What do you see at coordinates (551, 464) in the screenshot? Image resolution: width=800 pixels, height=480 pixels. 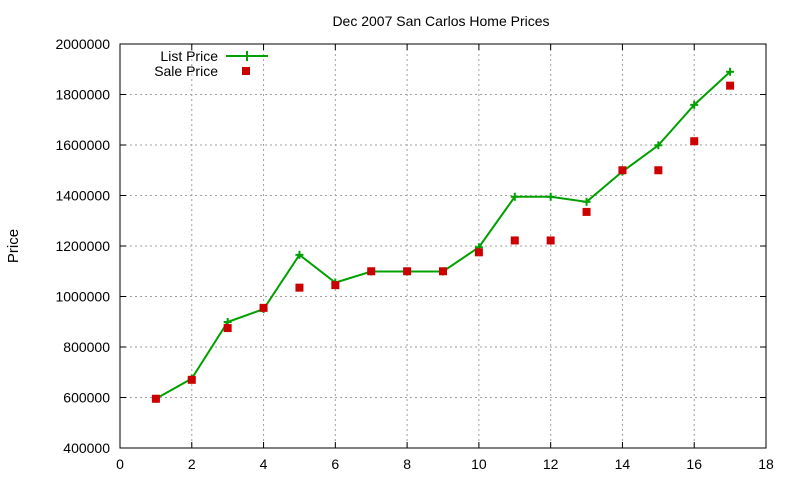 I see `x-tick-label: 12` at bounding box center [551, 464].